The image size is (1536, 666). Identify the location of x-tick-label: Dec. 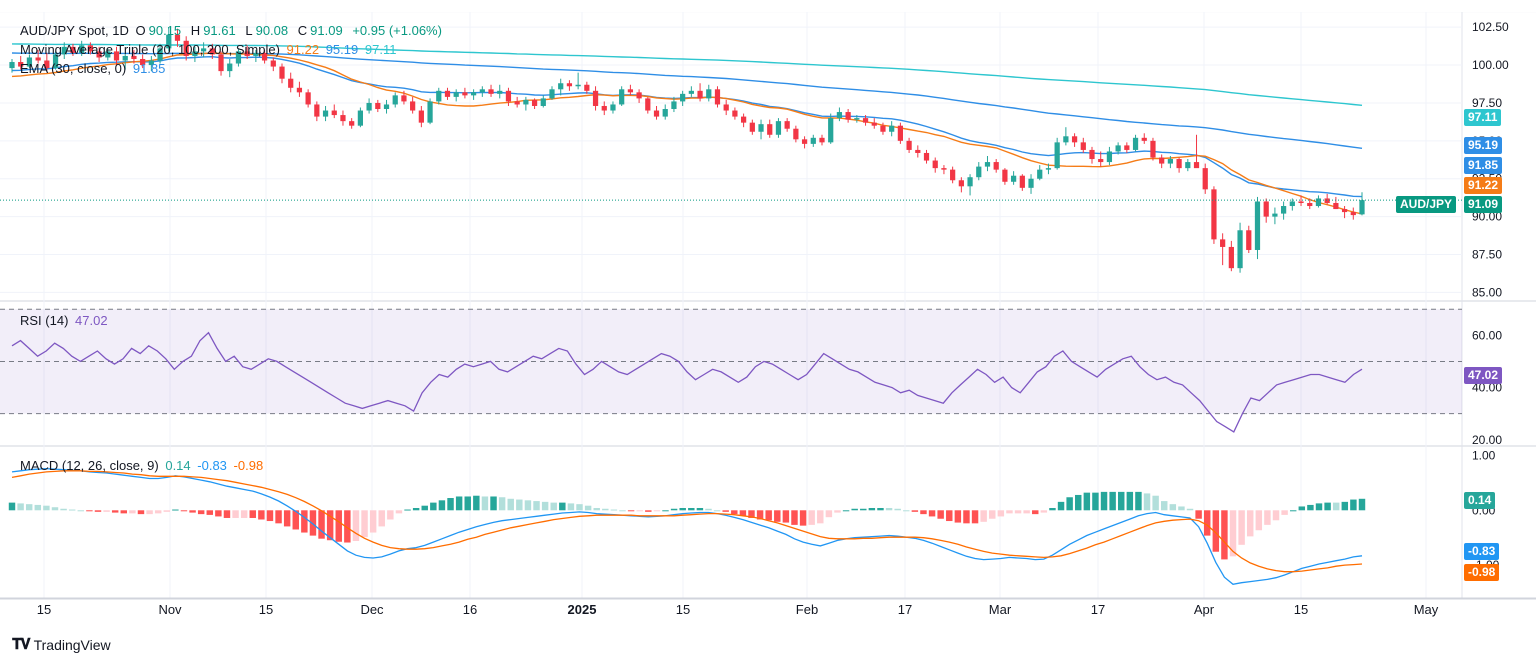
(372, 609).